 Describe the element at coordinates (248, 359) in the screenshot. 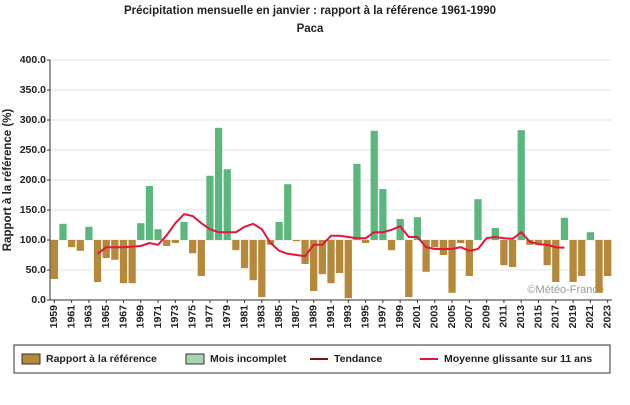

I see `legend-label: Mois incomplet` at that location.